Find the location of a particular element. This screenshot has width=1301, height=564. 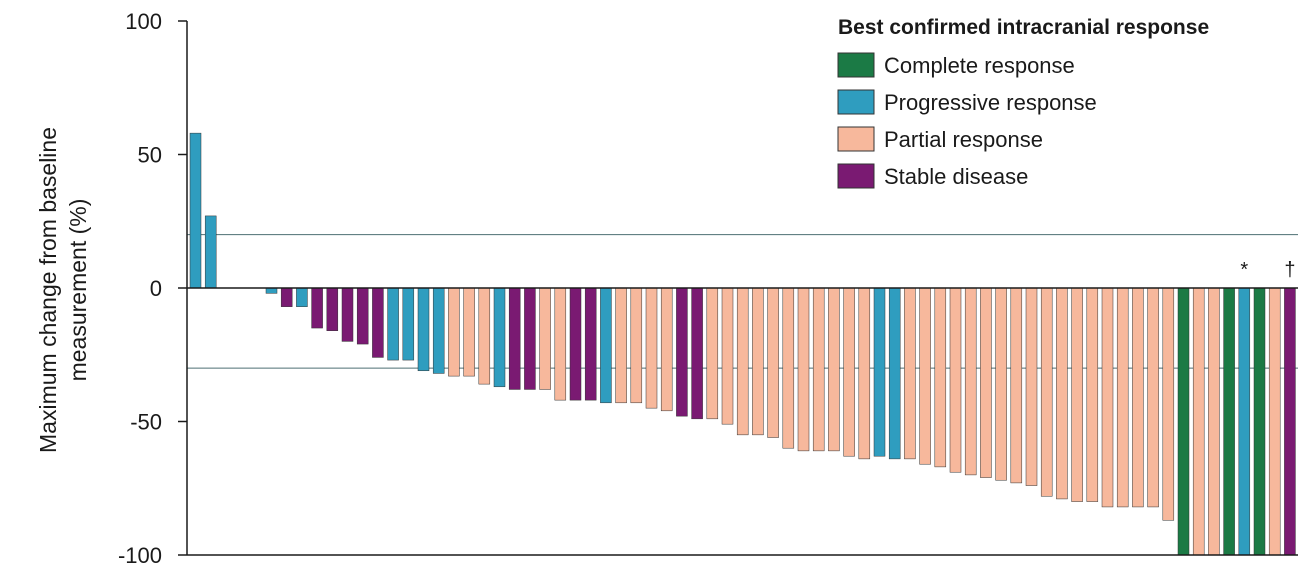

legend-label: Partial response is located at coordinates (963, 139).